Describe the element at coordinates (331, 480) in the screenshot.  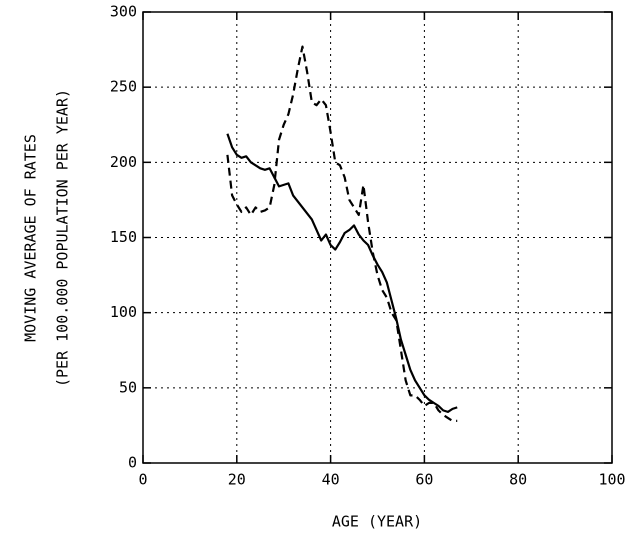
I see `x-tick-label: 40` at that location.